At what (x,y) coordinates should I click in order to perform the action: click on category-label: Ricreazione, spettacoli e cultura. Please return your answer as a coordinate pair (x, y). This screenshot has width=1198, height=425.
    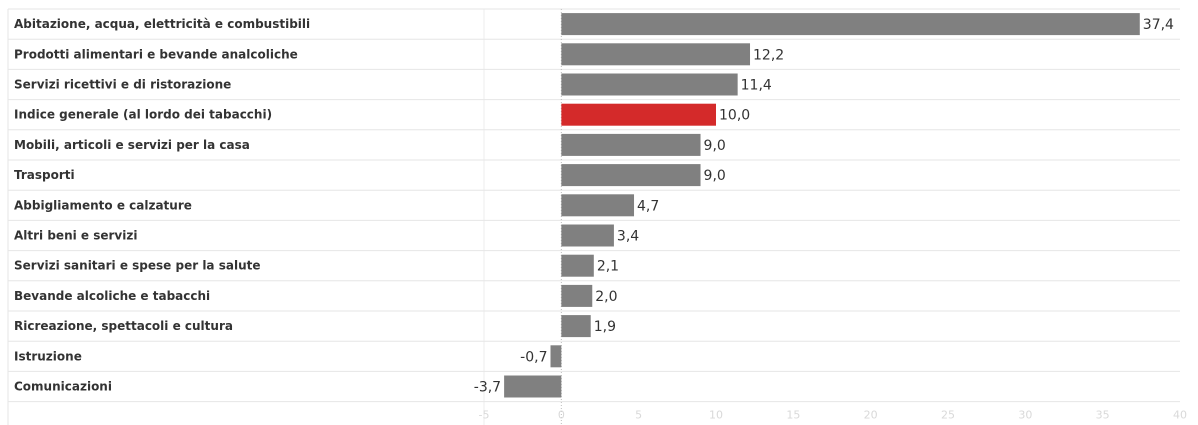
    Looking at the image, I should click on (123, 326).